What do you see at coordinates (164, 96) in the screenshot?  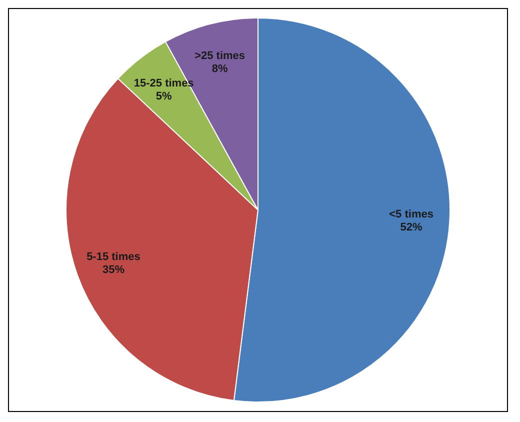 I see `data-label: 5%` at bounding box center [164, 96].